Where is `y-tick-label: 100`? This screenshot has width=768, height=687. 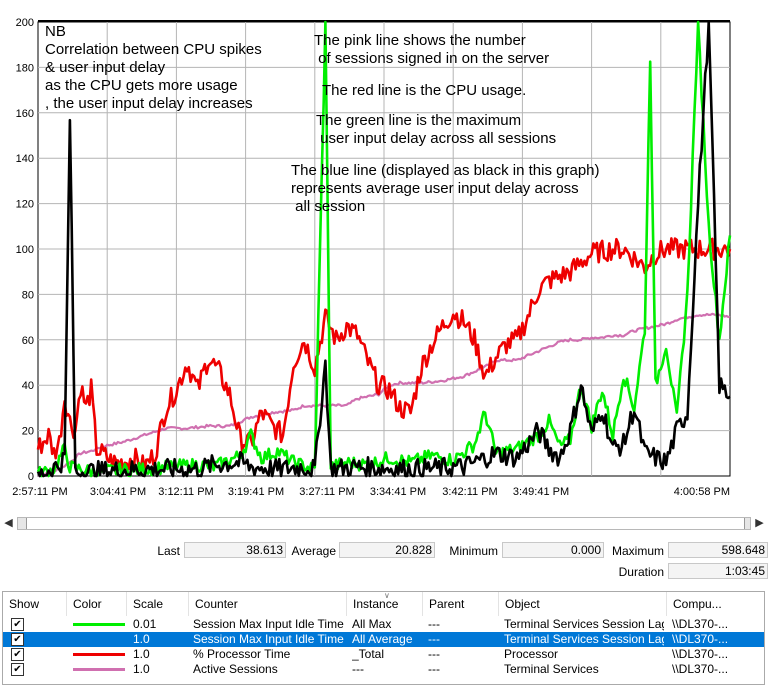
y-tick-label: 100 is located at coordinates (25, 250).